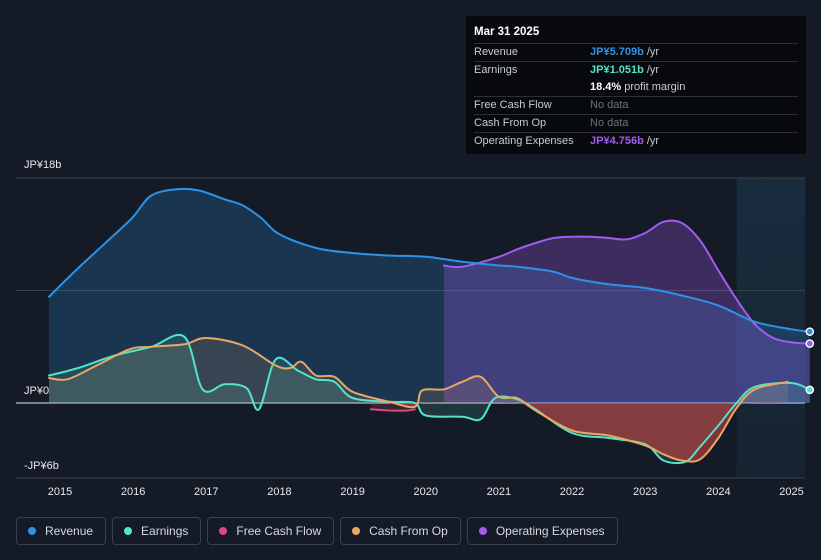 The image size is (821, 560). What do you see at coordinates (37, 391) in the screenshot?
I see `y-tick-label-zero: JP¥0` at bounding box center [37, 391].